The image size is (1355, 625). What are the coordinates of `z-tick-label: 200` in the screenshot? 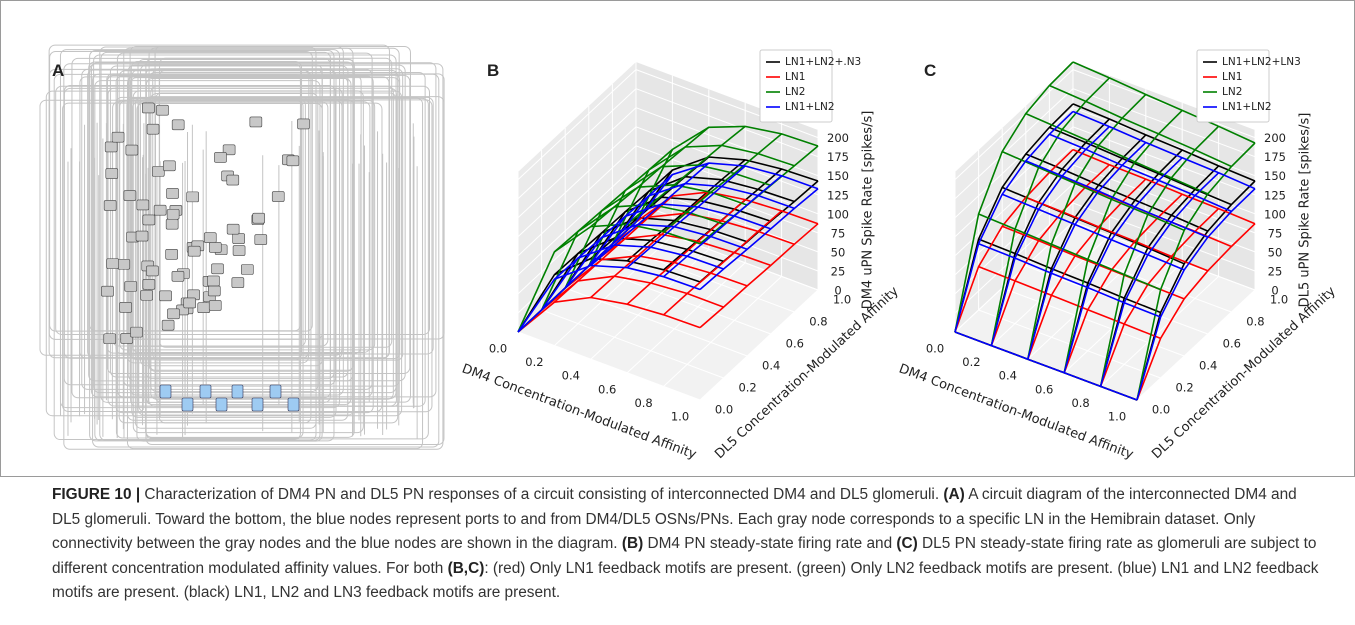 It's located at (1275, 138).